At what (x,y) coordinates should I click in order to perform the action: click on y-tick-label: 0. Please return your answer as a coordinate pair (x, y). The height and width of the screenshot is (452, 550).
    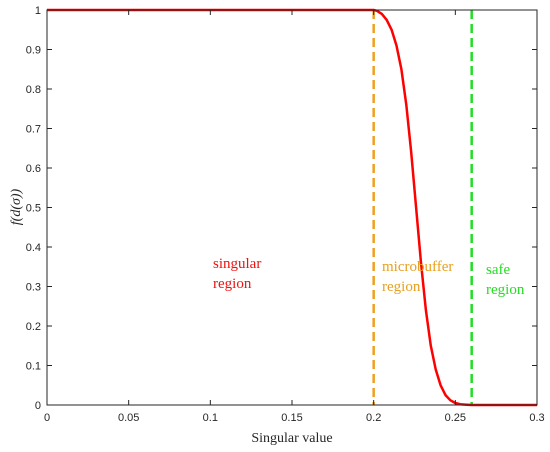
    Looking at the image, I should click on (38, 406).